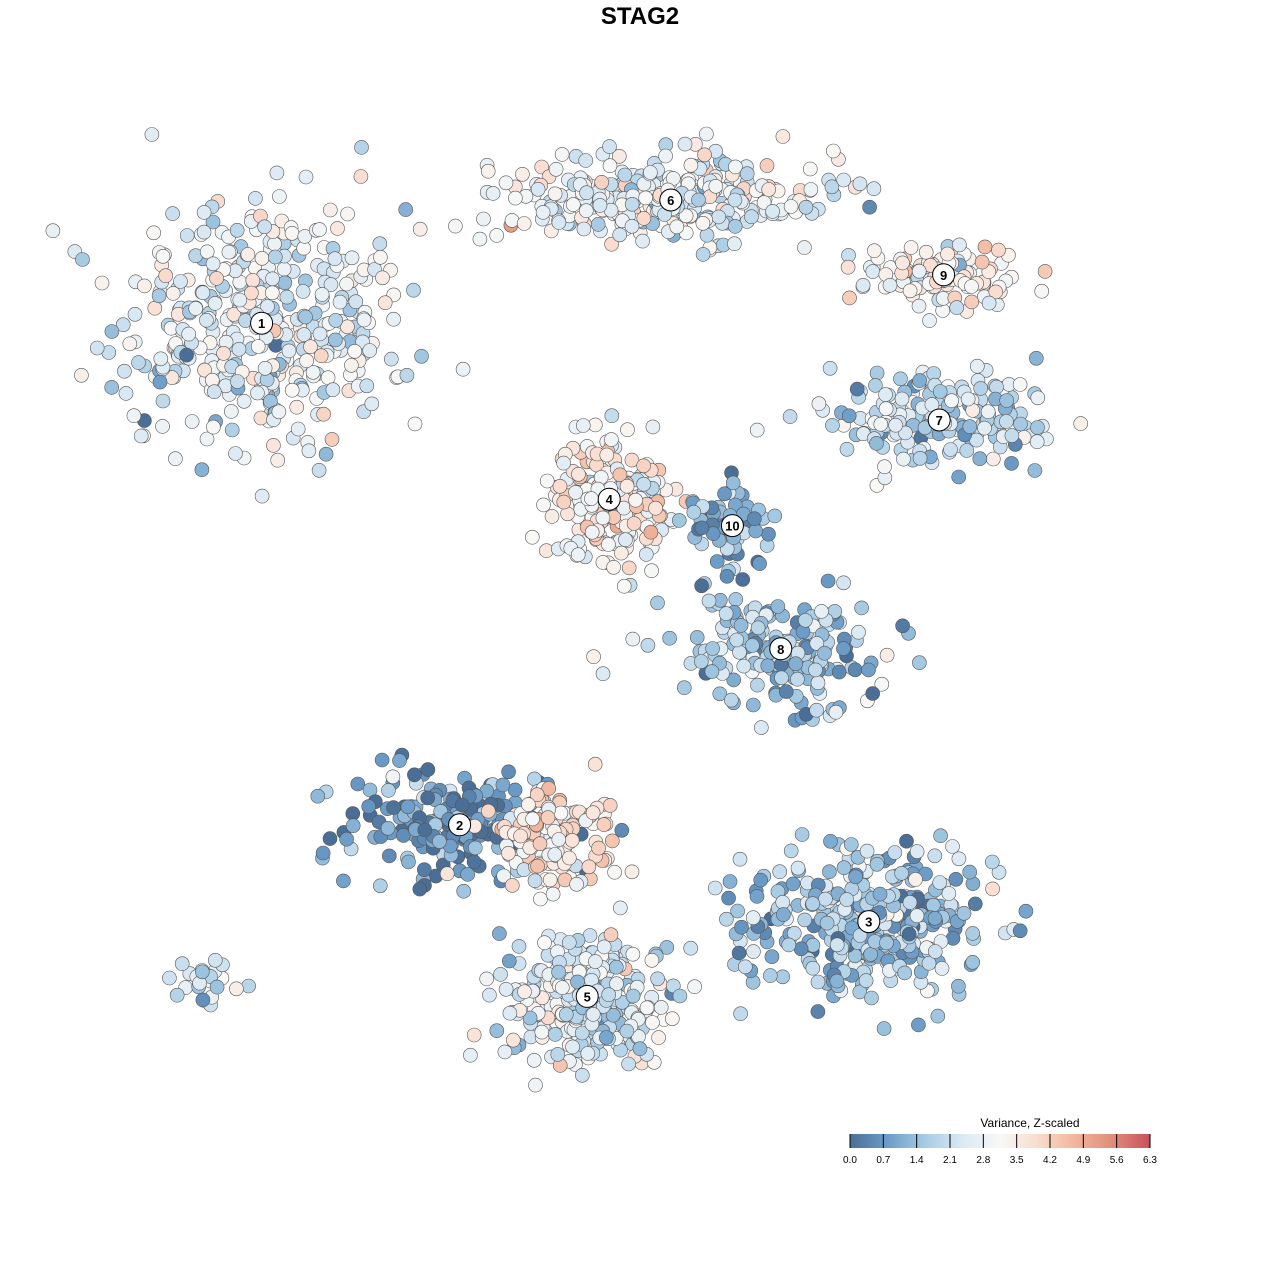  What do you see at coordinates (883, 1160) in the screenshot?
I see `legend-tick-label: 0.7` at bounding box center [883, 1160].